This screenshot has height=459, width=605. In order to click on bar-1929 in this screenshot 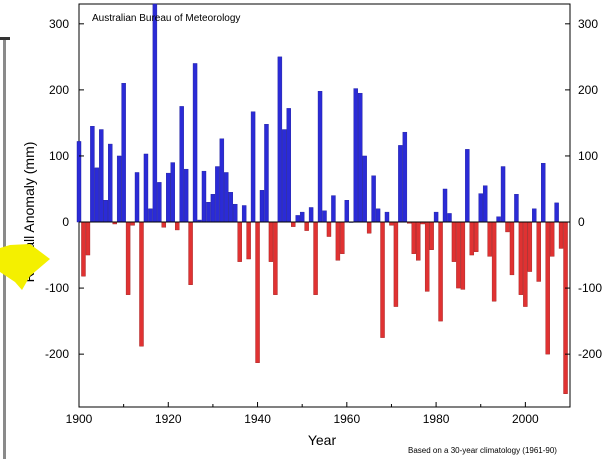, I will do `click(208, 212)`.